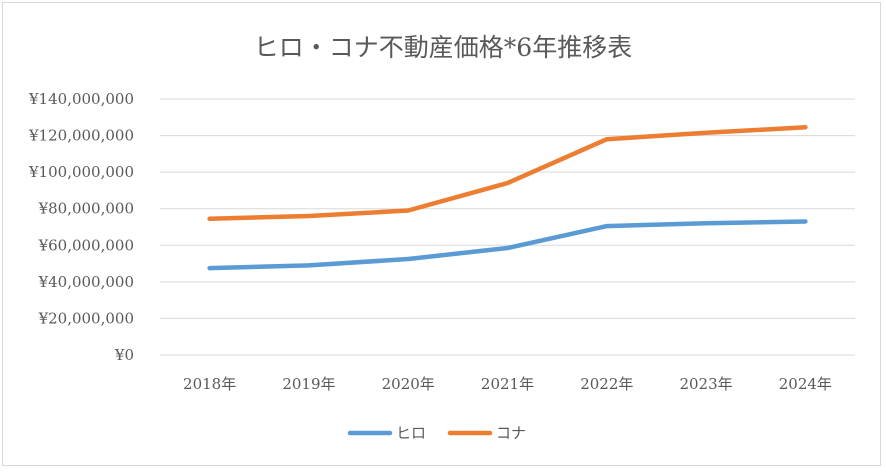 This screenshot has width=886, height=472. Describe the element at coordinates (408, 384) in the screenshot. I see `x-tick-label: 2020年` at that location.